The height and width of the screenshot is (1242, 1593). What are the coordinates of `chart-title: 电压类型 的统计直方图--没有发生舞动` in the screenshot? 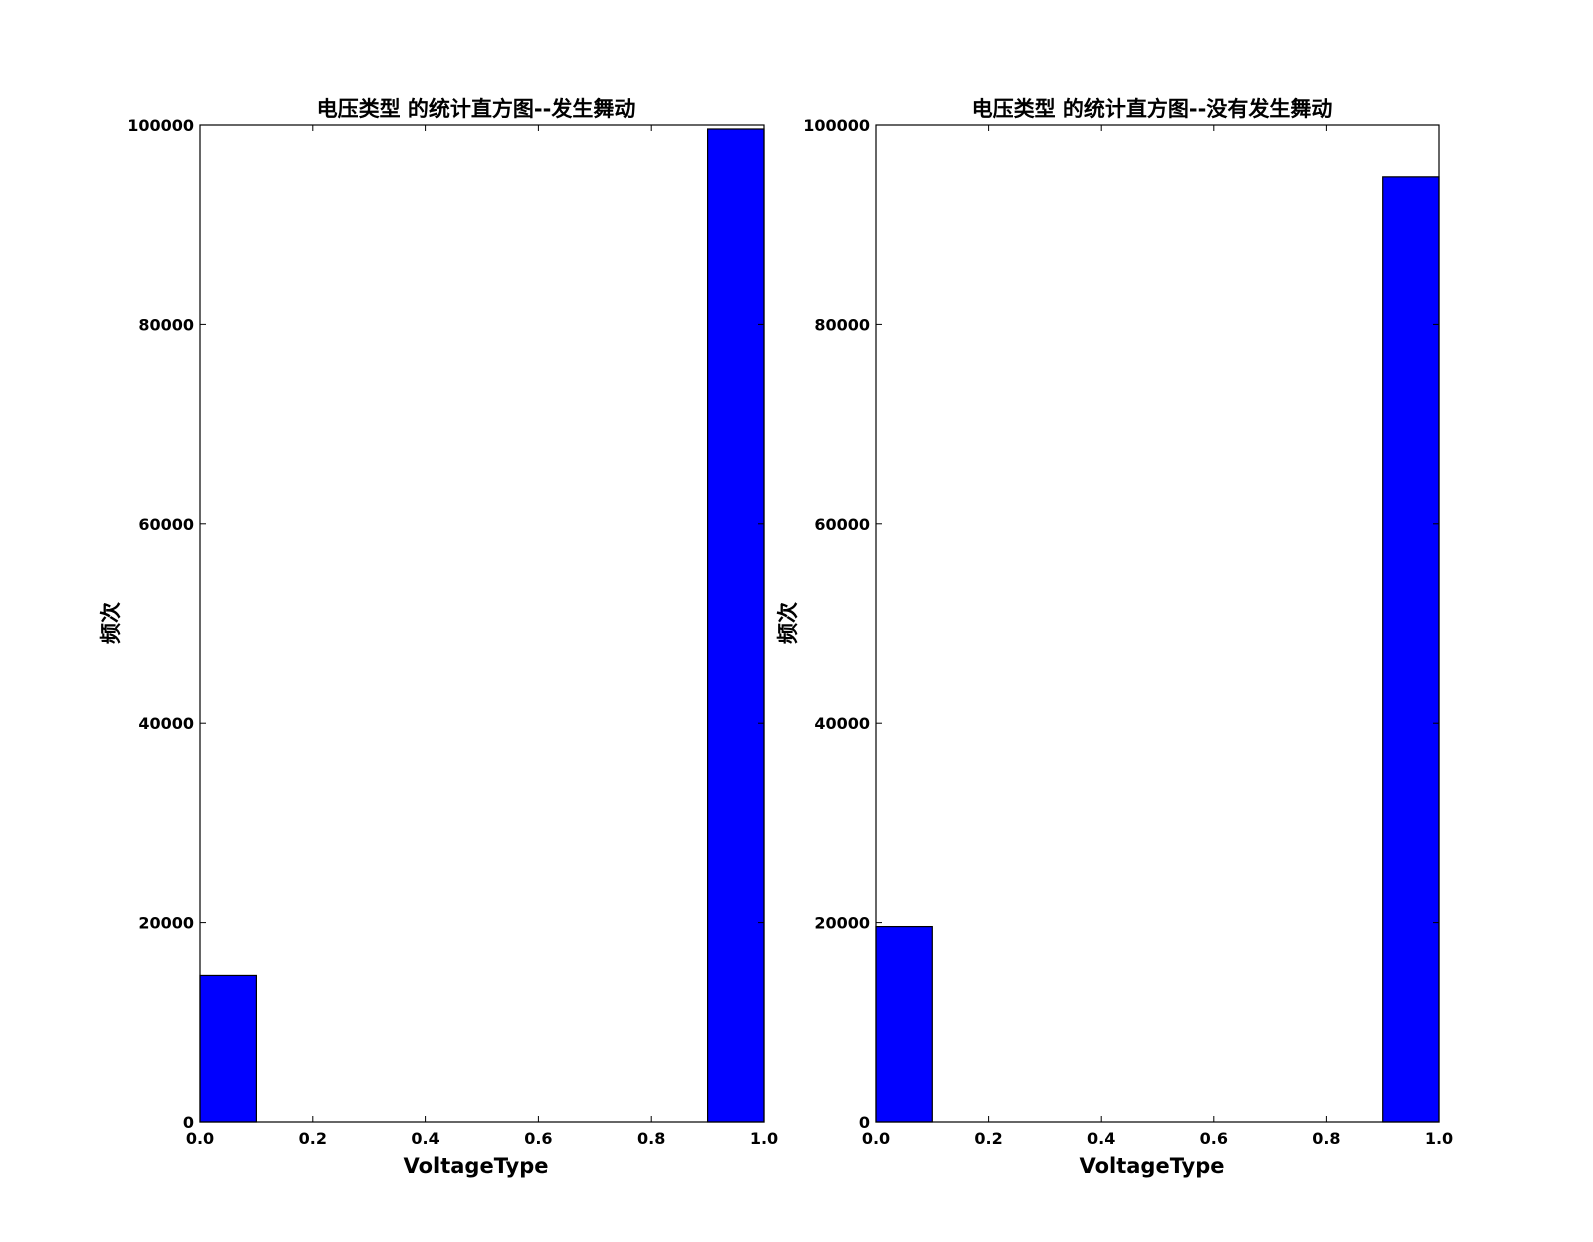 It's located at (1152, 109).